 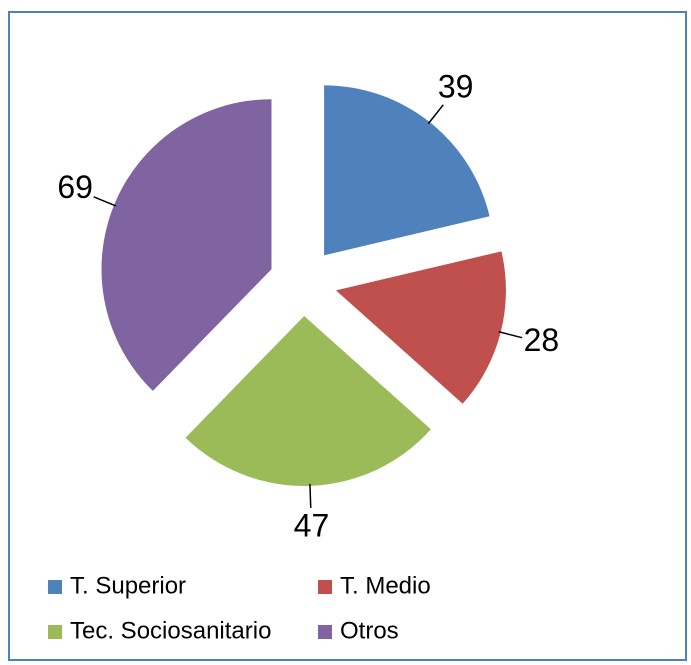 I want to click on data-label: 28, so click(x=542, y=340).